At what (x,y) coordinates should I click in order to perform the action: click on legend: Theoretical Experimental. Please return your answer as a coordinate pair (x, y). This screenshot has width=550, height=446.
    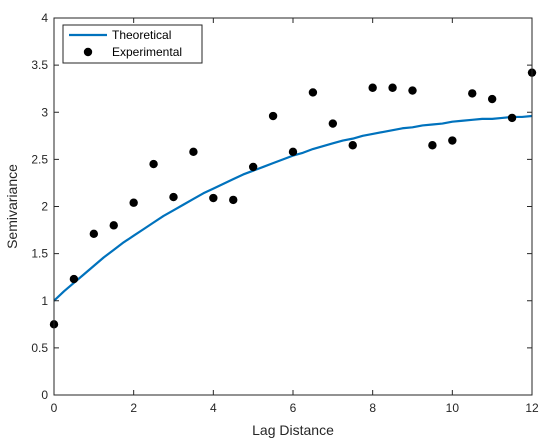
    Looking at the image, I should click on (132, 44).